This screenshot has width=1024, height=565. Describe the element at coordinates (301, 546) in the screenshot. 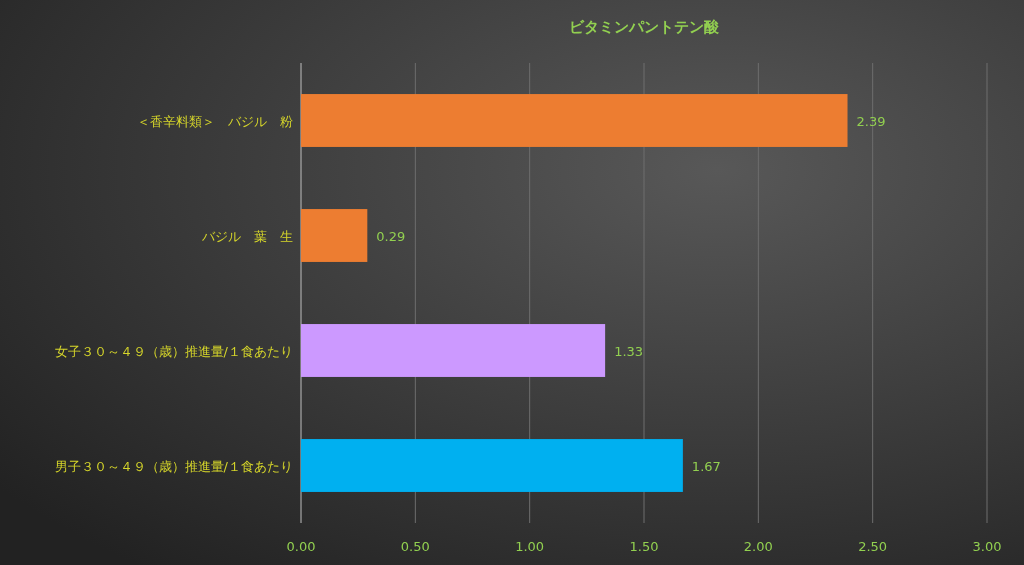

I see `x-tick-label: 0.00` at that location.